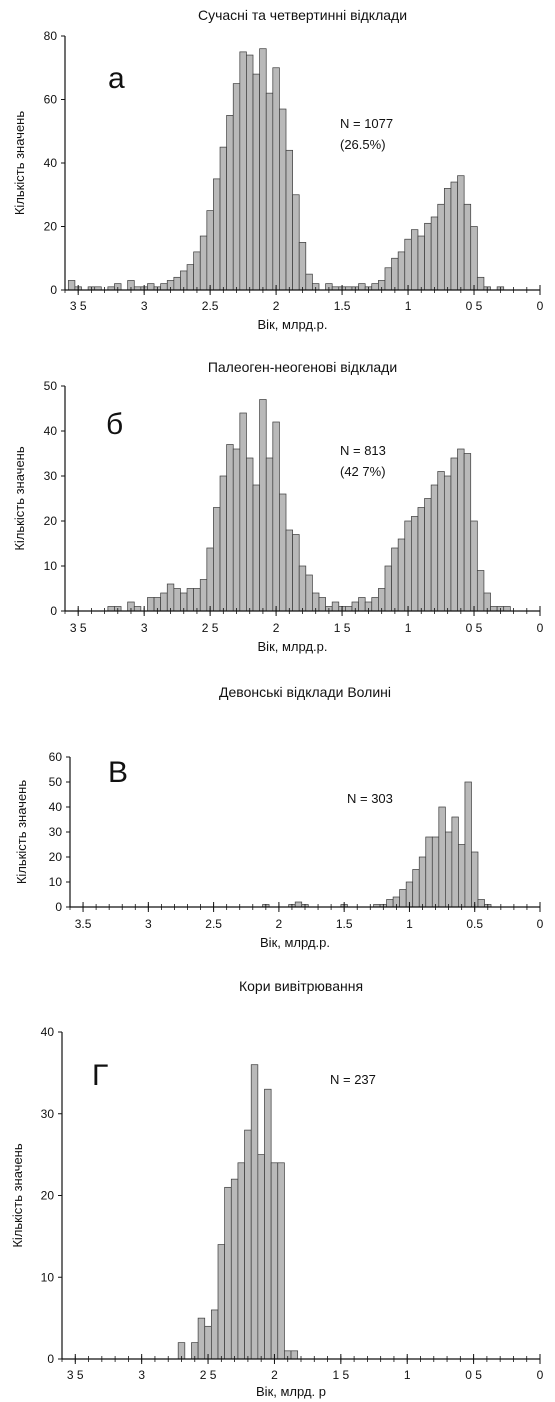  I want to click on panel-2-y-tick-label: 0, so click(53, 611).